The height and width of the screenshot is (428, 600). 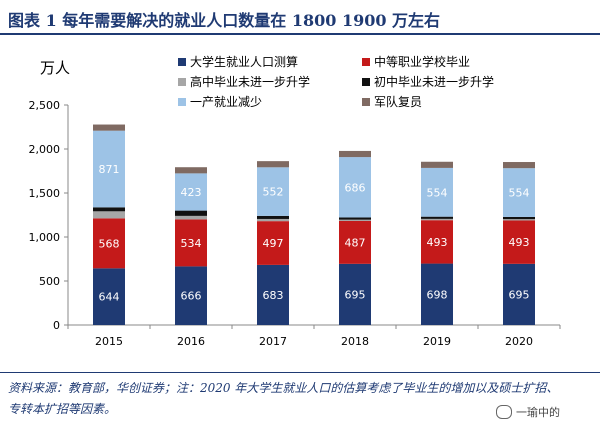 I want to click on y-tick-label: 2,500, so click(x=45, y=105).